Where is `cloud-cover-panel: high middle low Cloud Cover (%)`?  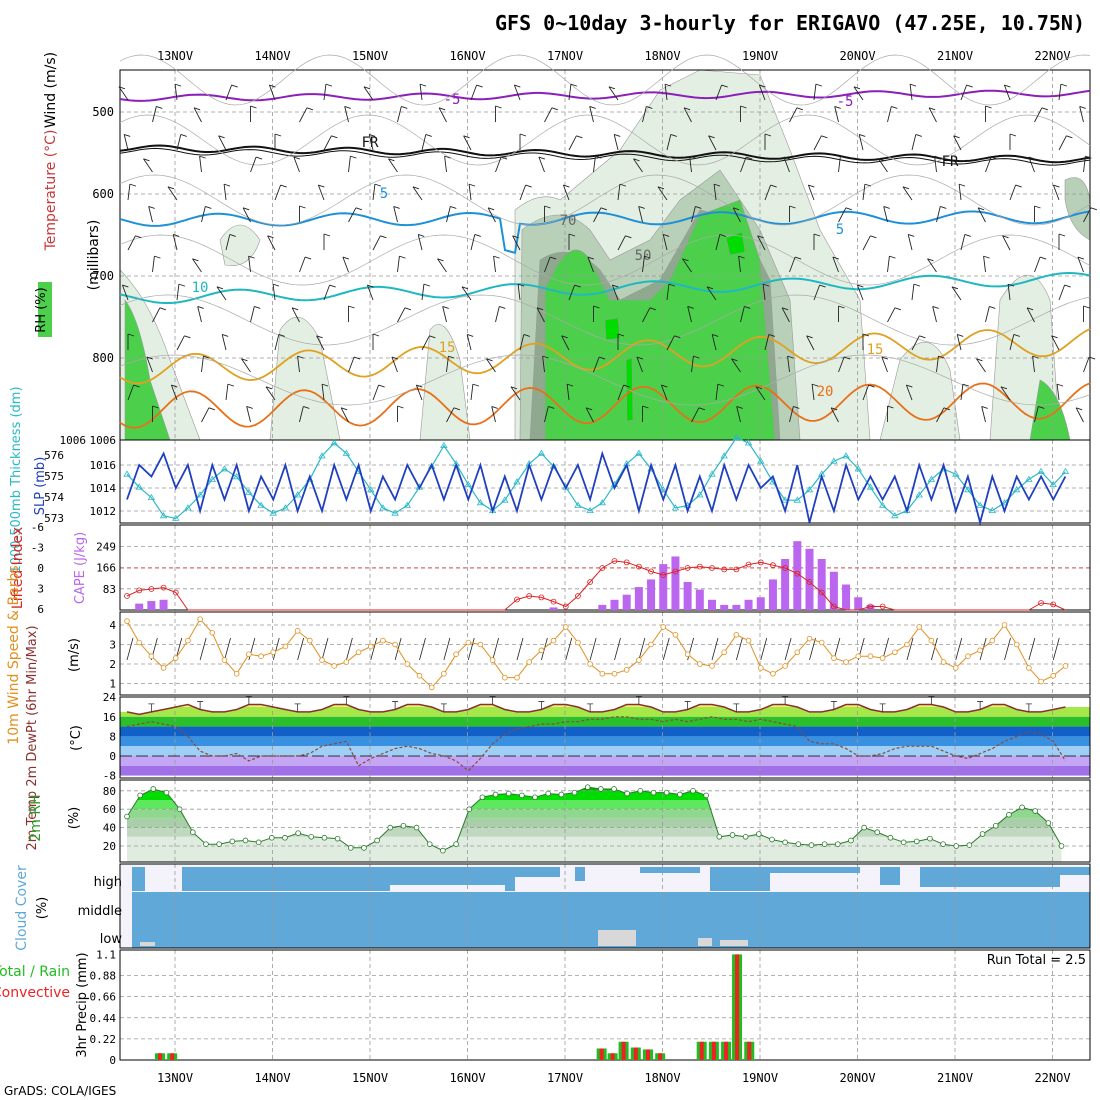 cloud-cover-panel: high middle low Cloud Cover (%) is located at coordinates (552, 907).